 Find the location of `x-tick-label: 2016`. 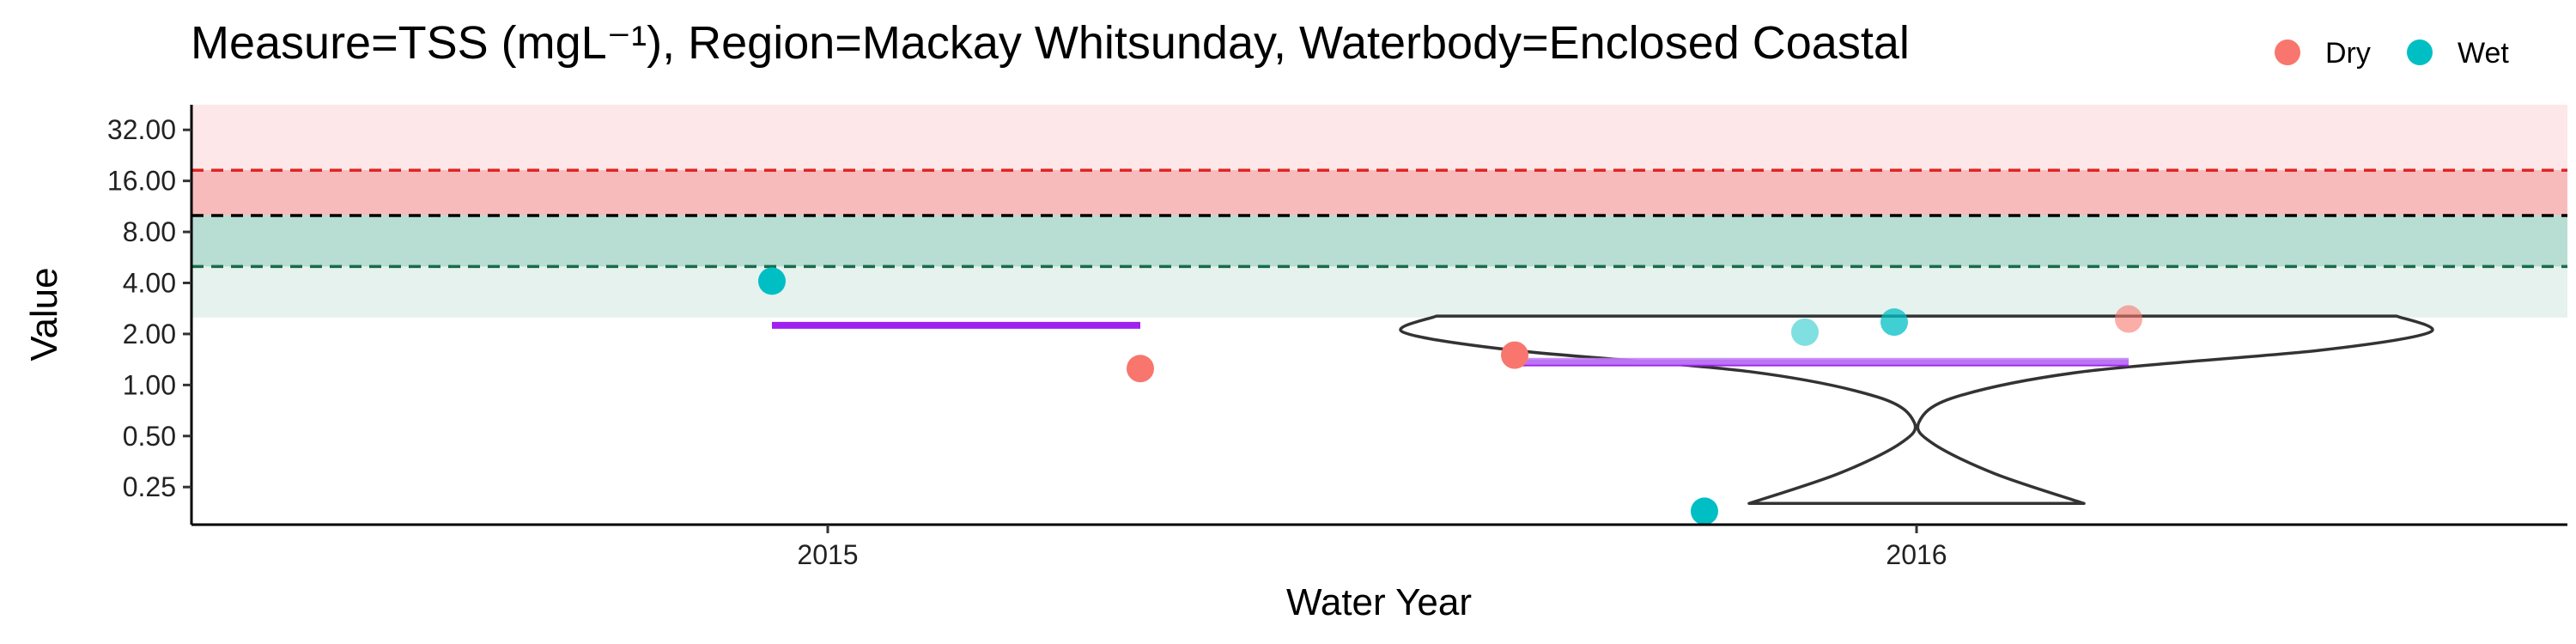

x-tick-label: 2016 is located at coordinates (1916, 554).